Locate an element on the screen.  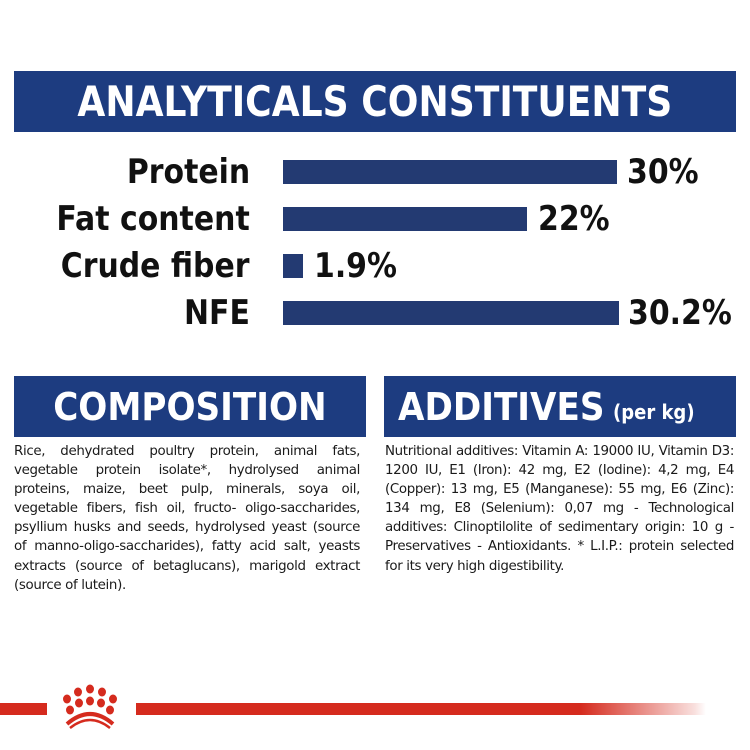
chart-row-crude-fiber: Crude fiber 1.9% is located at coordinates (375, 266).